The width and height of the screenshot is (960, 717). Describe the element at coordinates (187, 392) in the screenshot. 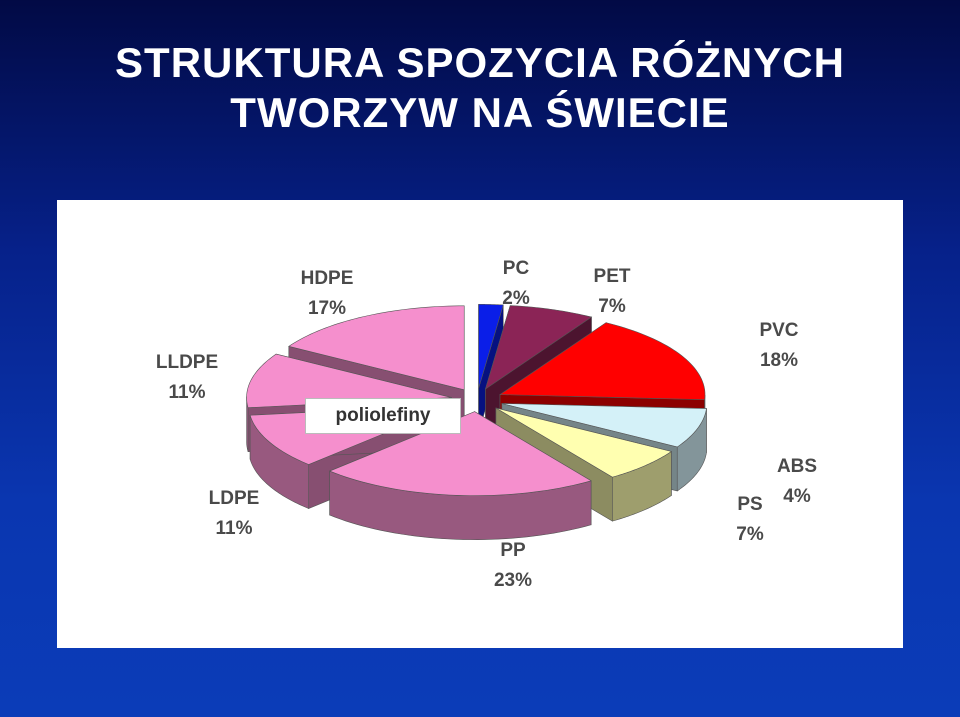

I see `slice-value-lldpe: 11%` at that location.